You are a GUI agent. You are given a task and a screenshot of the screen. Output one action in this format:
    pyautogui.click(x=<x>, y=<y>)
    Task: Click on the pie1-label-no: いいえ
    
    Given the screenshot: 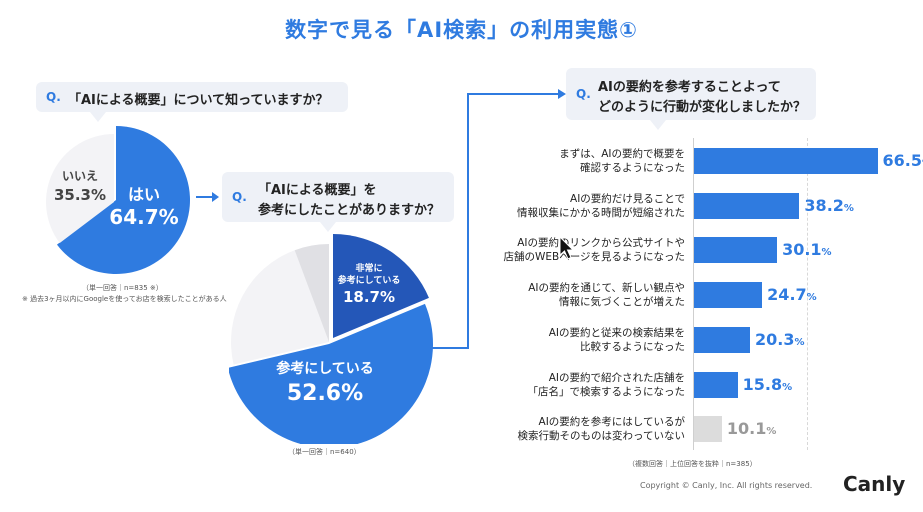 What is the action you would take?
    pyautogui.click(x=80, y=176)
    